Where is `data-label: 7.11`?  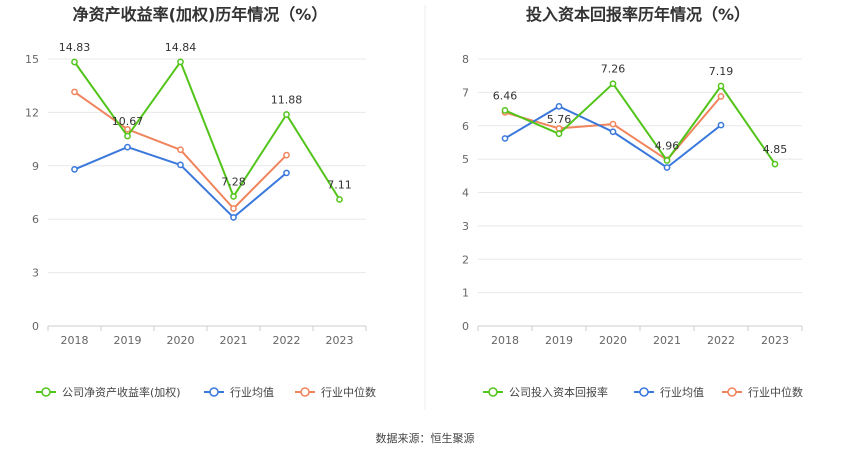
data-label: 7.11 is located at coordinates (339, 184).